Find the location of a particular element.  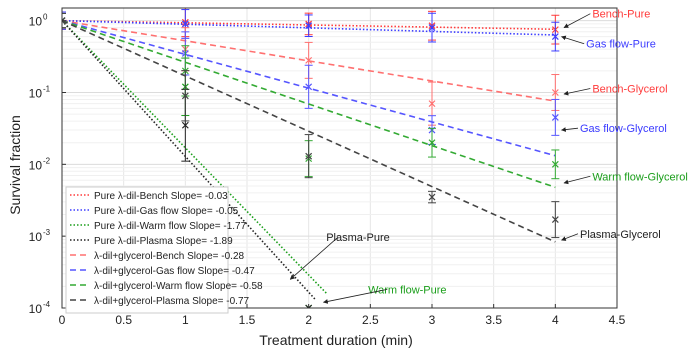

annotation-label: Plasma-Pure is located at coordinates (358, 238).